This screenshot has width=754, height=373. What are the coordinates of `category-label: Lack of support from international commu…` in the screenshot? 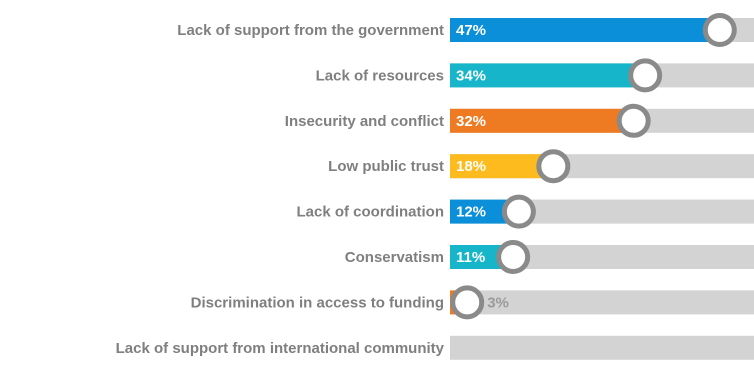 It's located at (280, 348).